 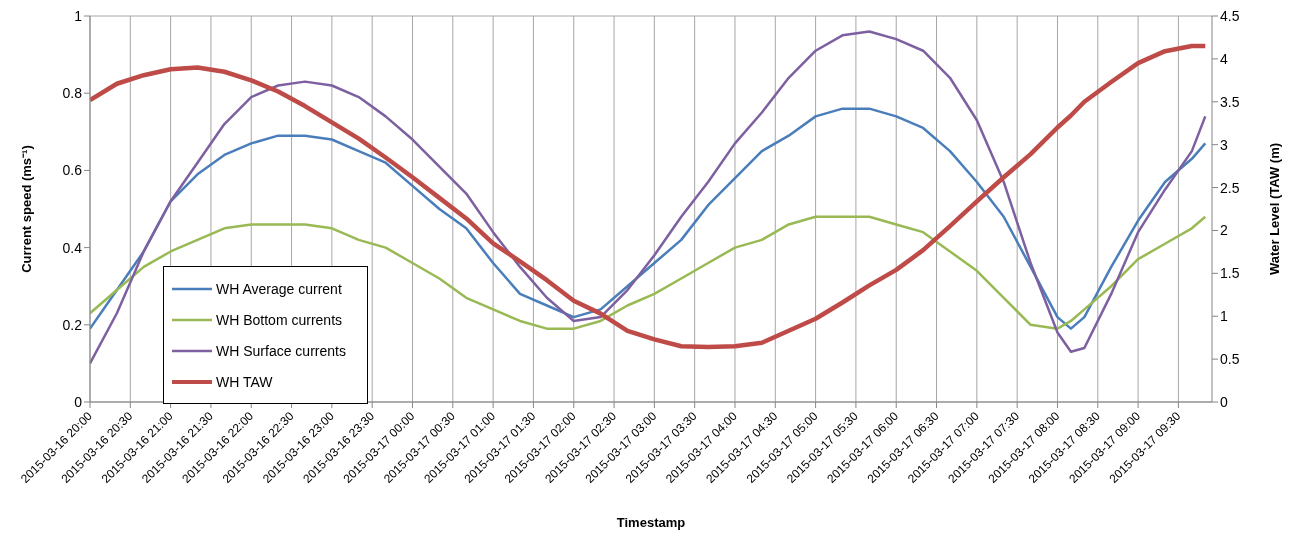 I want to click on y-tick-label: 0.6, so click(x=72, y=170).